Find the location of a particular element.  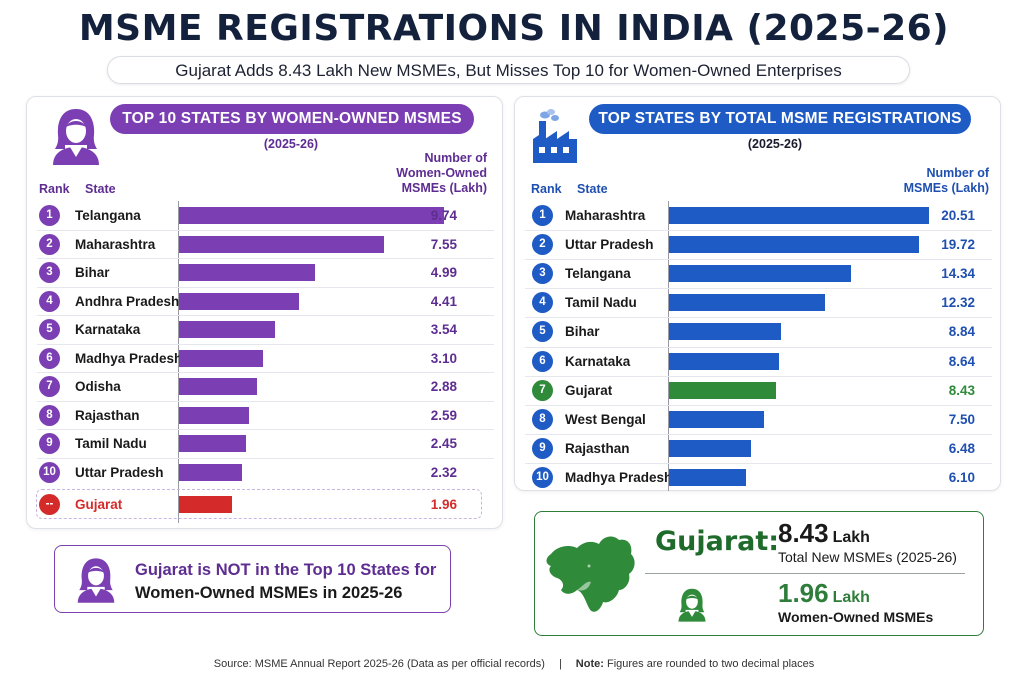

chart-row: 4 Tamil Nadu 12.32 is located at coordinates (758, 303).